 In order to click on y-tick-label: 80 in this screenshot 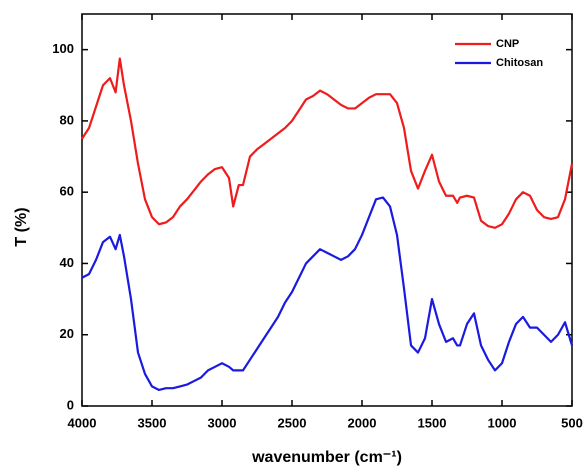, I will do `click(67, 119)`.